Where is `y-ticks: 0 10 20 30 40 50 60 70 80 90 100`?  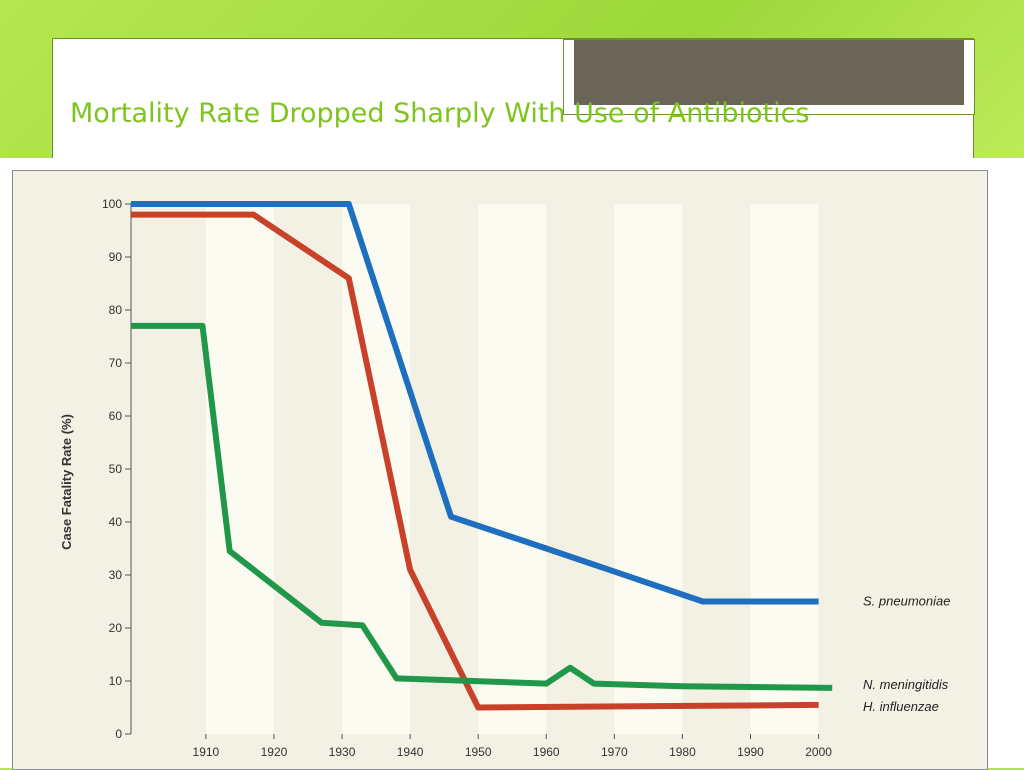 y-ticks: 0 10 20 30 40 50 60 70 80 90 100 is located at coordinates (116, 469).